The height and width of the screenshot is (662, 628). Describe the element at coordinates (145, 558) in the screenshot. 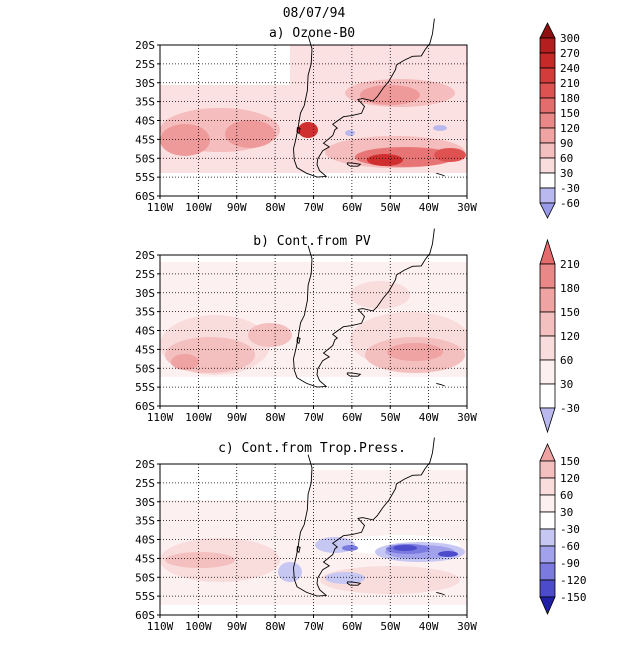

I see `lat-tick-label: 45S` at that location.